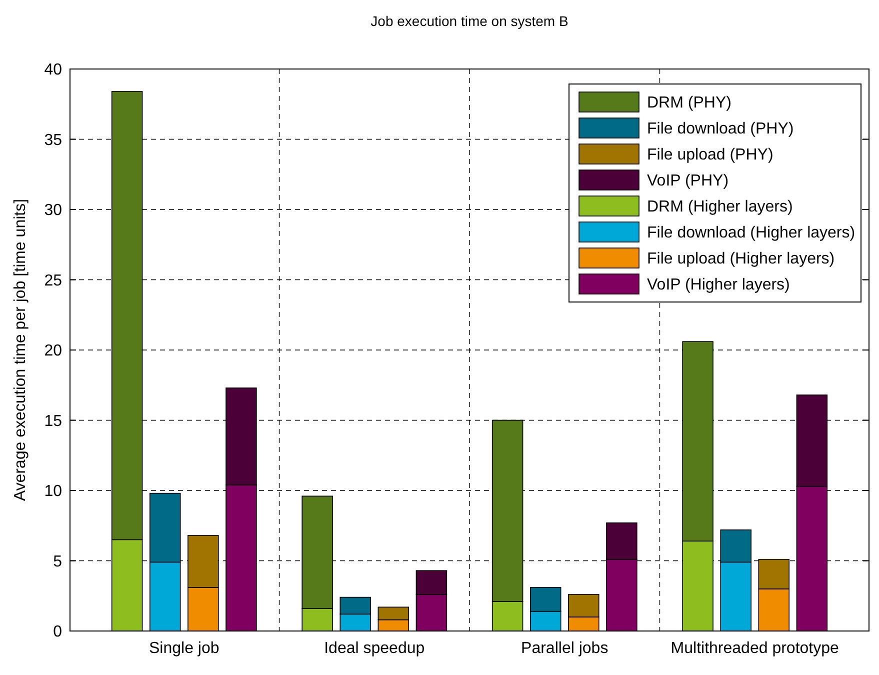 This screenshot has height=675, width=879. What do you see at coordinates (57, 632) in the screenshot?
I see `y-tick-label: 0` at bounding box center [57, 632].